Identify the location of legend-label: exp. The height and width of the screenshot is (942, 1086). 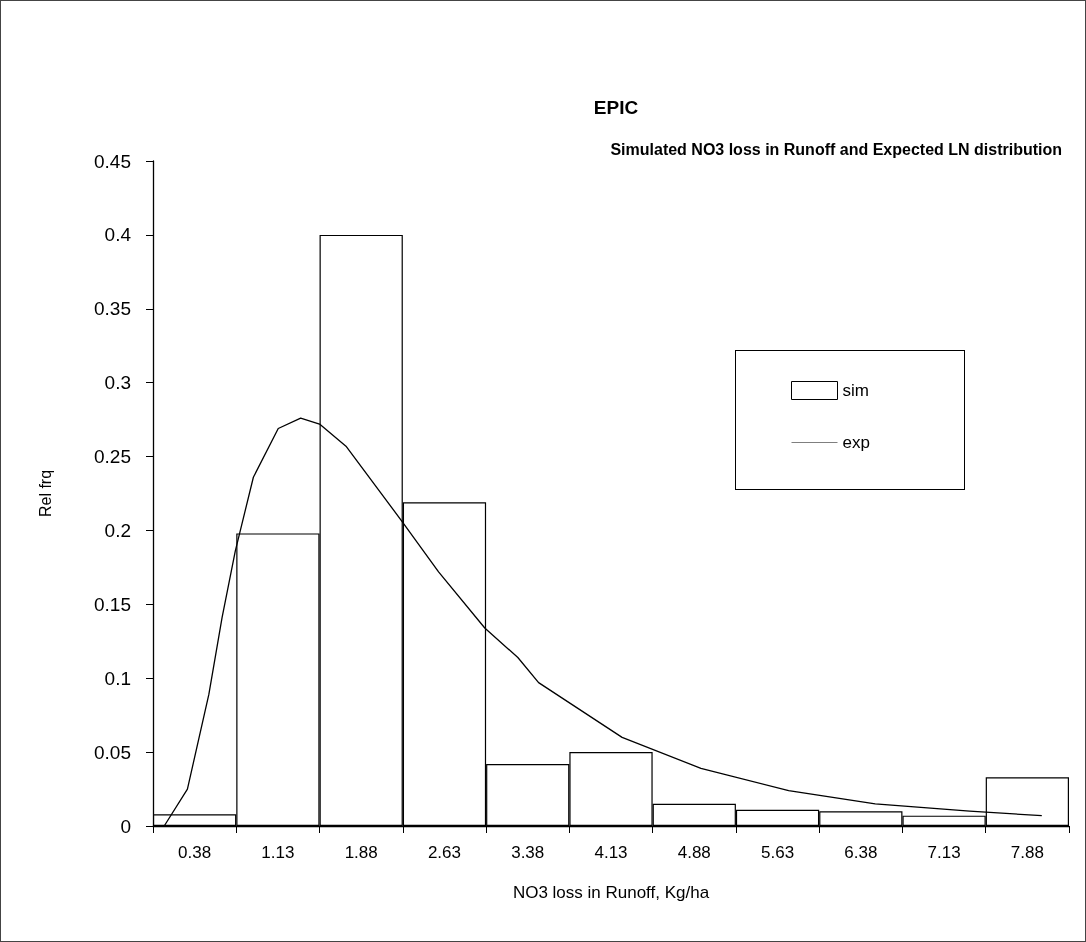
(856, 442).